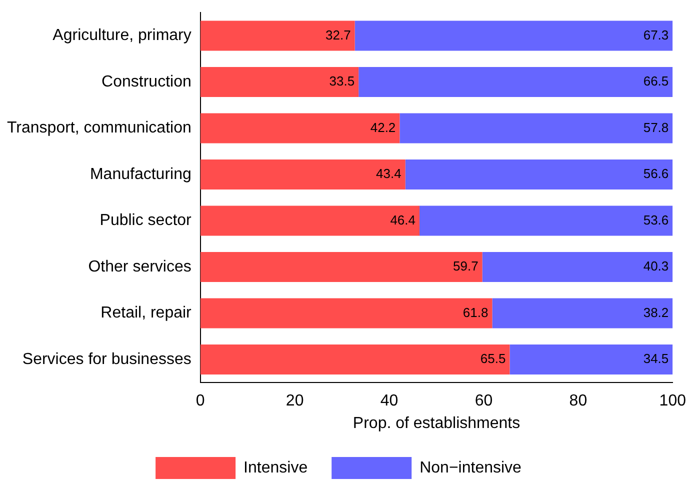  I want to click on y-tick-label: Retail, repair, so click(146, 313).